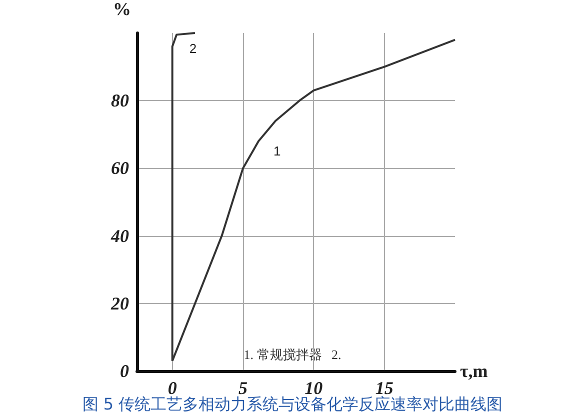 This screenshot has width=585, height=419. What do you see at coordinates (474, 371) in the screenshot?
I see `x-axis-title: τ,m` at bounding box center [474, 371].